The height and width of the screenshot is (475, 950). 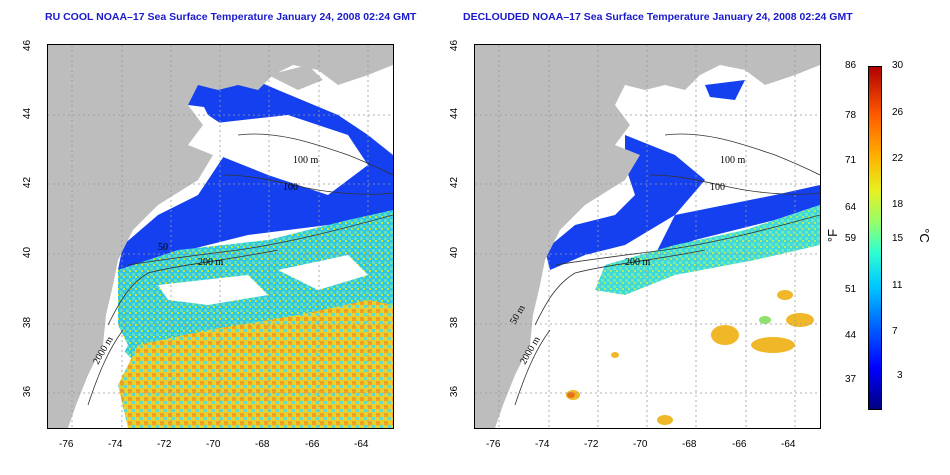 What do you see at coordinates (851, 379) in the screenshot?
I see `fahrenheit-tick: 37` at bounding box center [851, 379].